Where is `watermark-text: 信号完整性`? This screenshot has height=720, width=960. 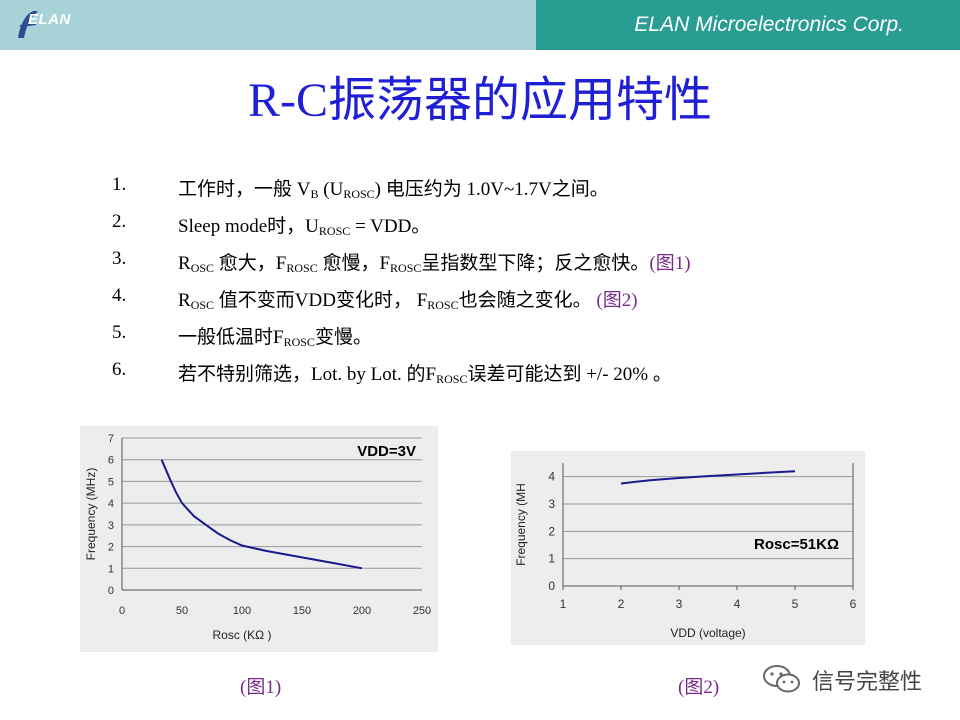
watermark-text: 信号完整性 is located at coordinates (867, 682).